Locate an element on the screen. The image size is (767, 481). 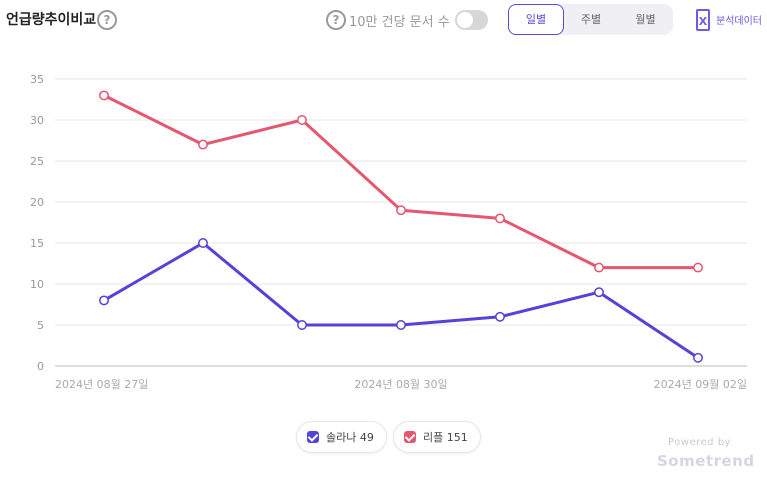
page-title: 언급량추이비교 is located at coordinates (51, 20).